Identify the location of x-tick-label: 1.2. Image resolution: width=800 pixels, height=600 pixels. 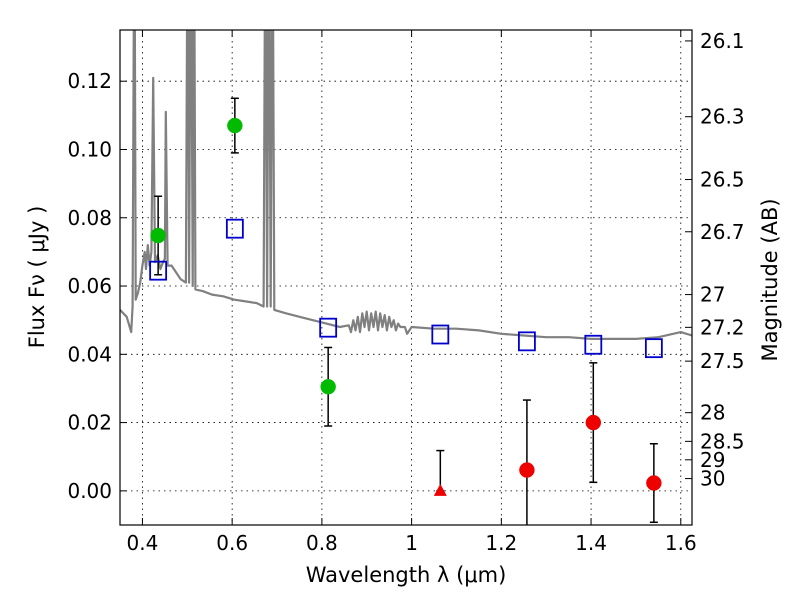
(501, 543).